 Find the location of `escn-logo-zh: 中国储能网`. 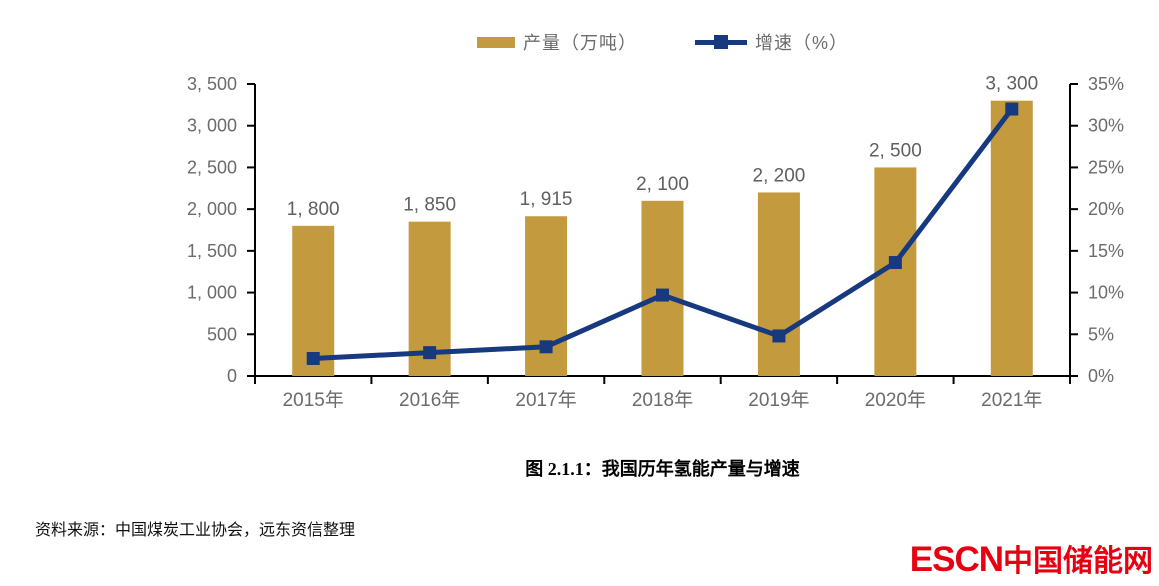

escn-logo-zh: 中国储能网 is located at coordinates (1078, 561).